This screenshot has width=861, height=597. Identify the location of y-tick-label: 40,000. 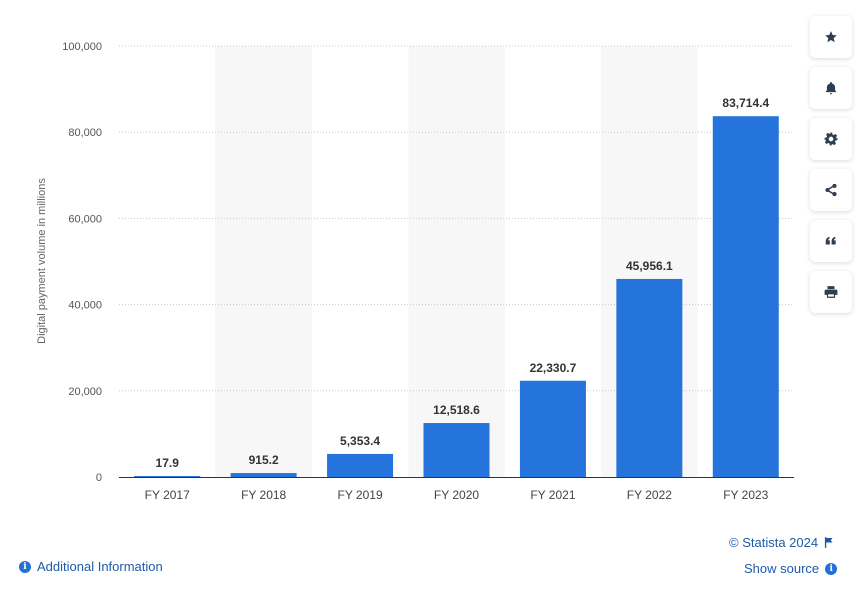
(85, 306).